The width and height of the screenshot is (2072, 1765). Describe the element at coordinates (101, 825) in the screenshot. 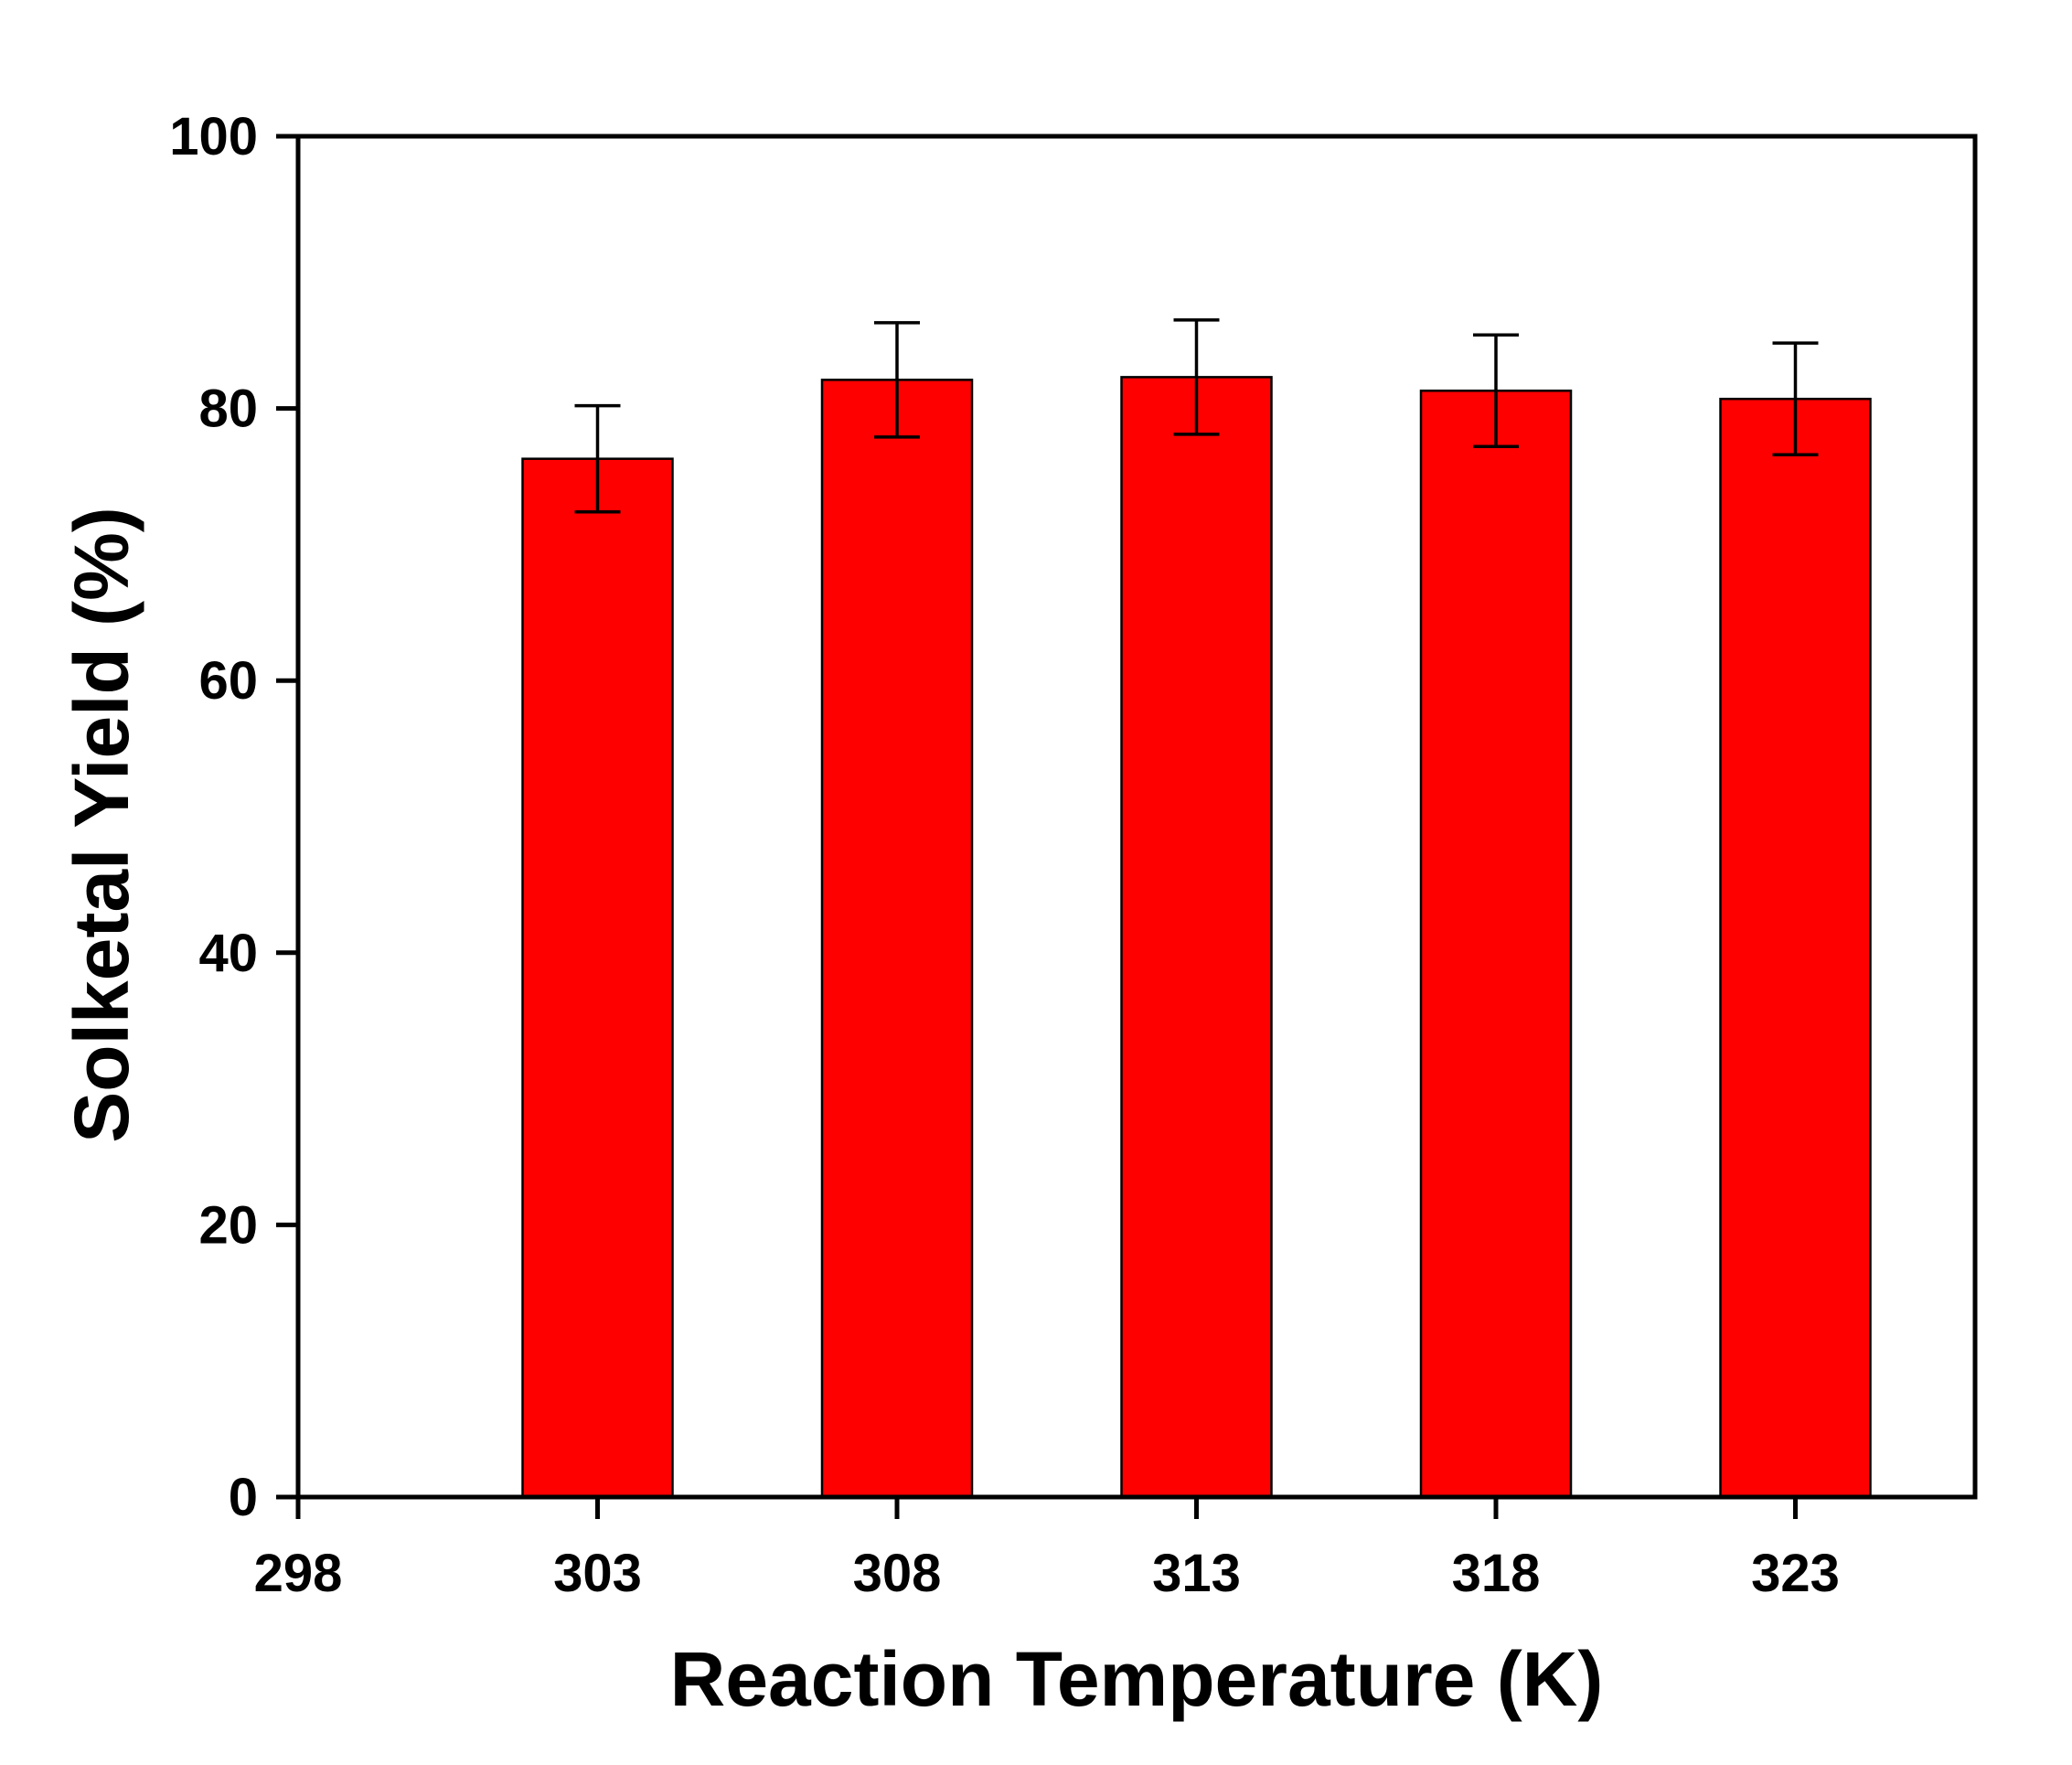

I see `y-axis-title: Solketal Yield (%)` at that location.